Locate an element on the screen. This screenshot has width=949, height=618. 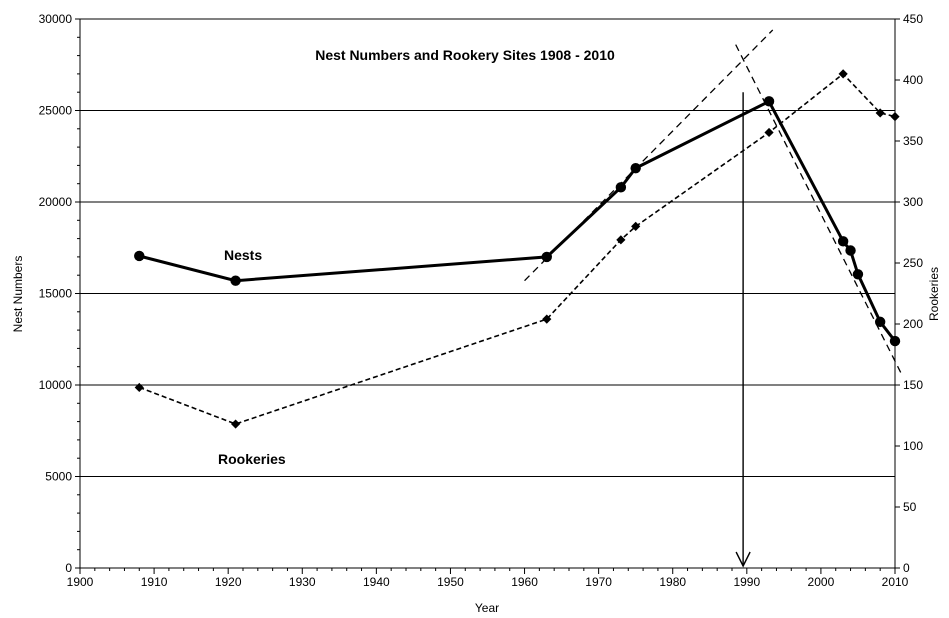
y2-tick-label: 100 is located at coordinates (913, 446).